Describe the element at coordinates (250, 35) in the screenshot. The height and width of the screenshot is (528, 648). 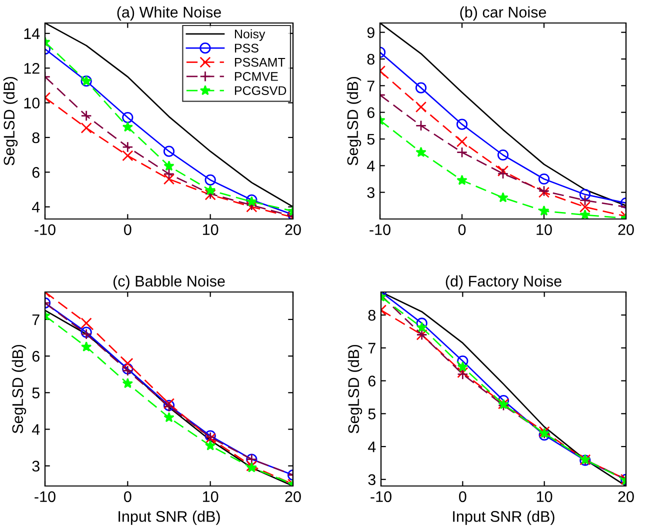
I see `legend-label: Noisy` at that location.